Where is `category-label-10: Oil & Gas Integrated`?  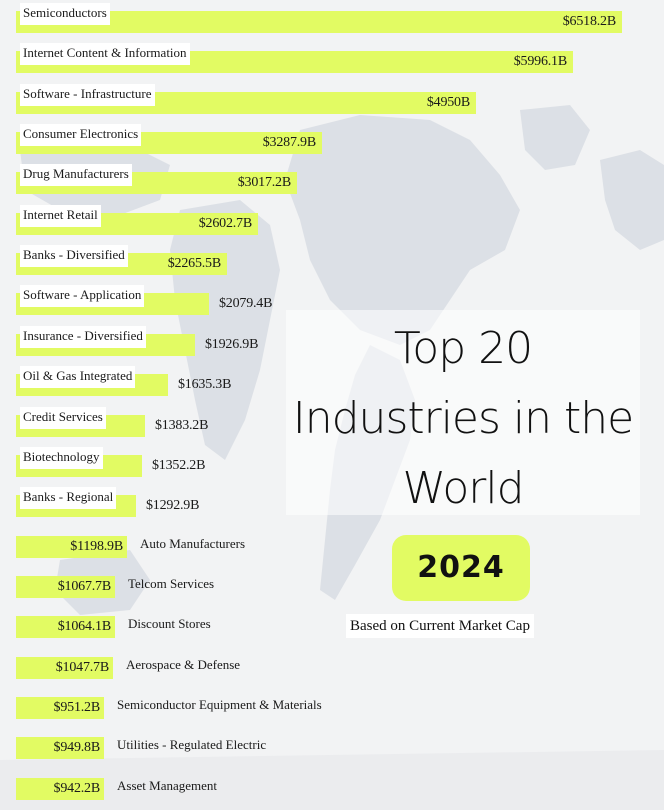 category-label-10: Oil & Gas Integrated is located at coordinates (78, 377).